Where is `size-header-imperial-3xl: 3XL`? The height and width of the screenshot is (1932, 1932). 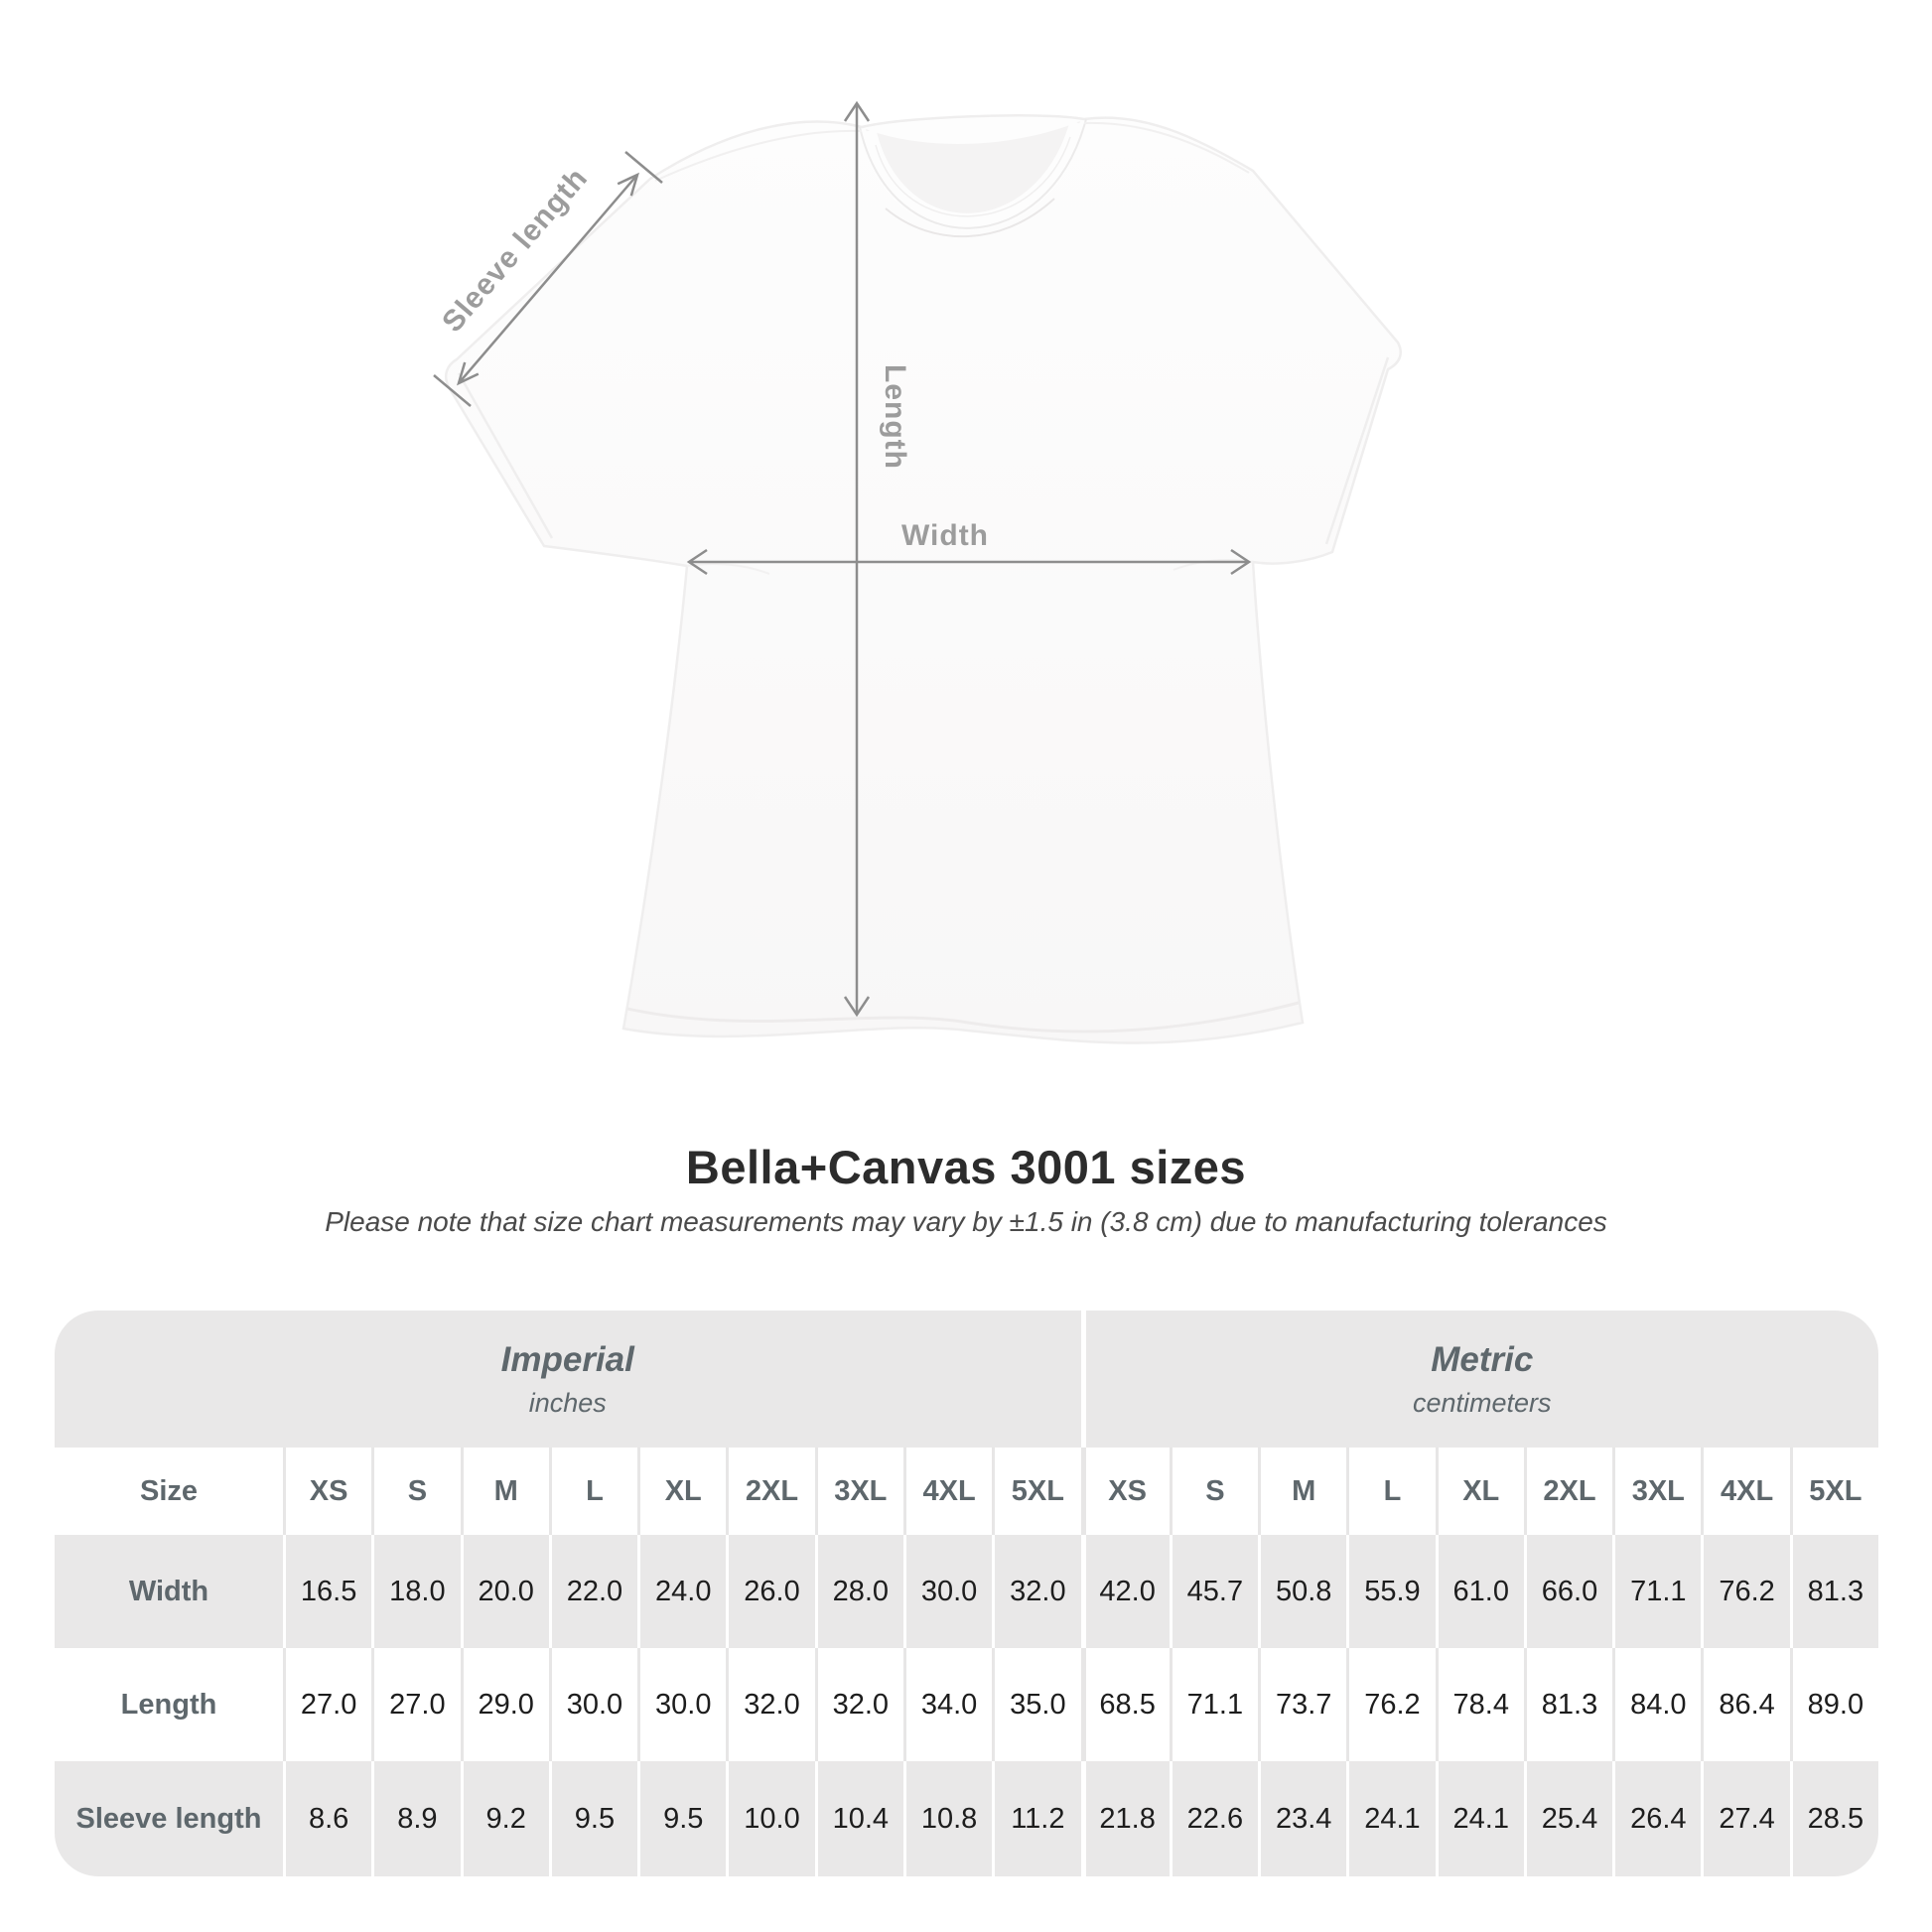
size-header-imperial-3xl: 3XL is located at coordinates (858, 1491).